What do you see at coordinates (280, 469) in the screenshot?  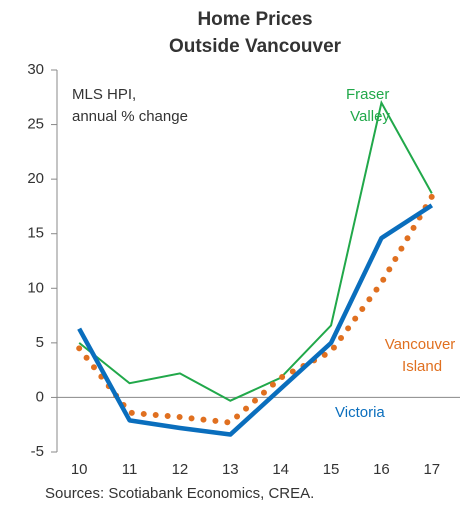 I see `x-tick-label: 14` at bounding box center [280, 469].